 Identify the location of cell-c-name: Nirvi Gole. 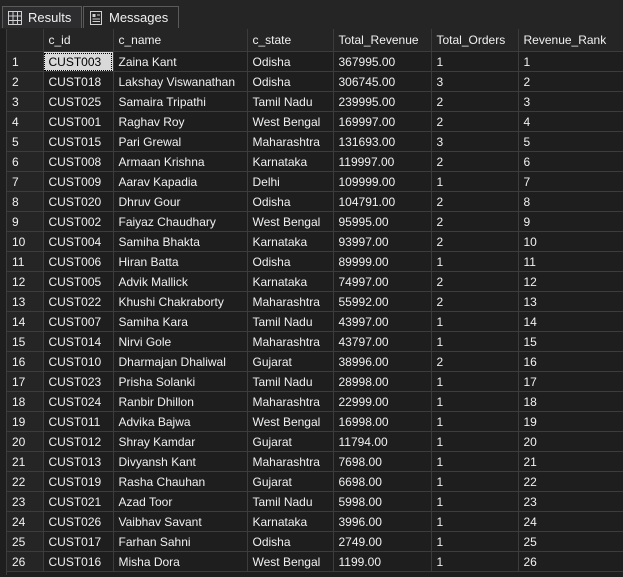
(180, 341).